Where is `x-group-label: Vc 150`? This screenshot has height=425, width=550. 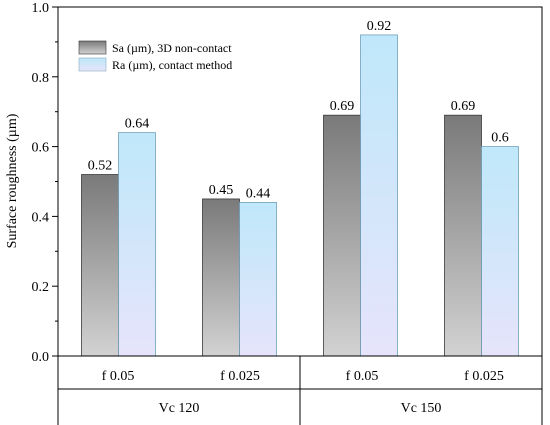
x-group-label: Vc 150 is located at coordinates (421, 408).